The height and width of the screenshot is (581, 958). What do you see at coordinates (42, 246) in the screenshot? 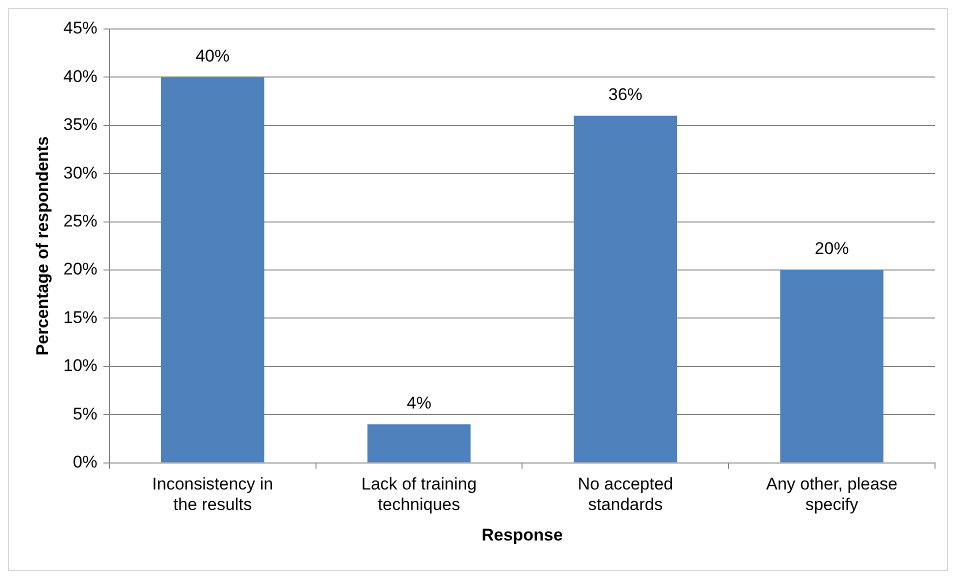
I see `y-axis-title: Percentage of respondents` at bounding box center [42, 246].